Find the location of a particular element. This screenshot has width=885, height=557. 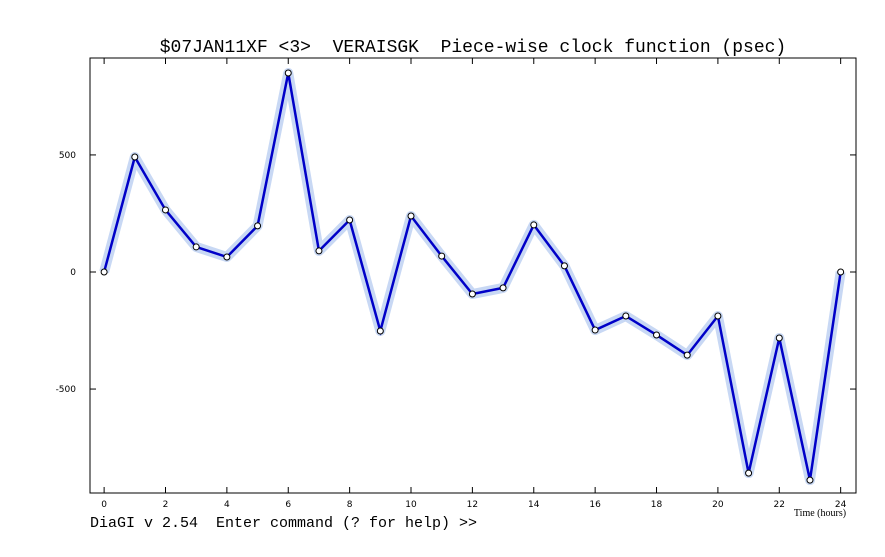

x-tick-label: 24 is located at coordinates (841, 505).